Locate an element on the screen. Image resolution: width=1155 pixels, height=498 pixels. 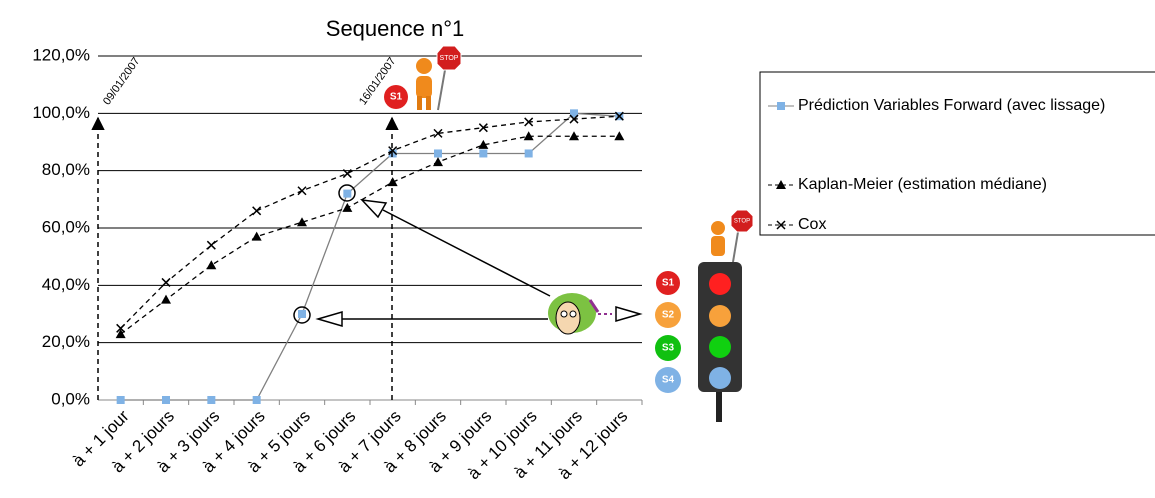
legend-box is located at coordinates (957, 153).